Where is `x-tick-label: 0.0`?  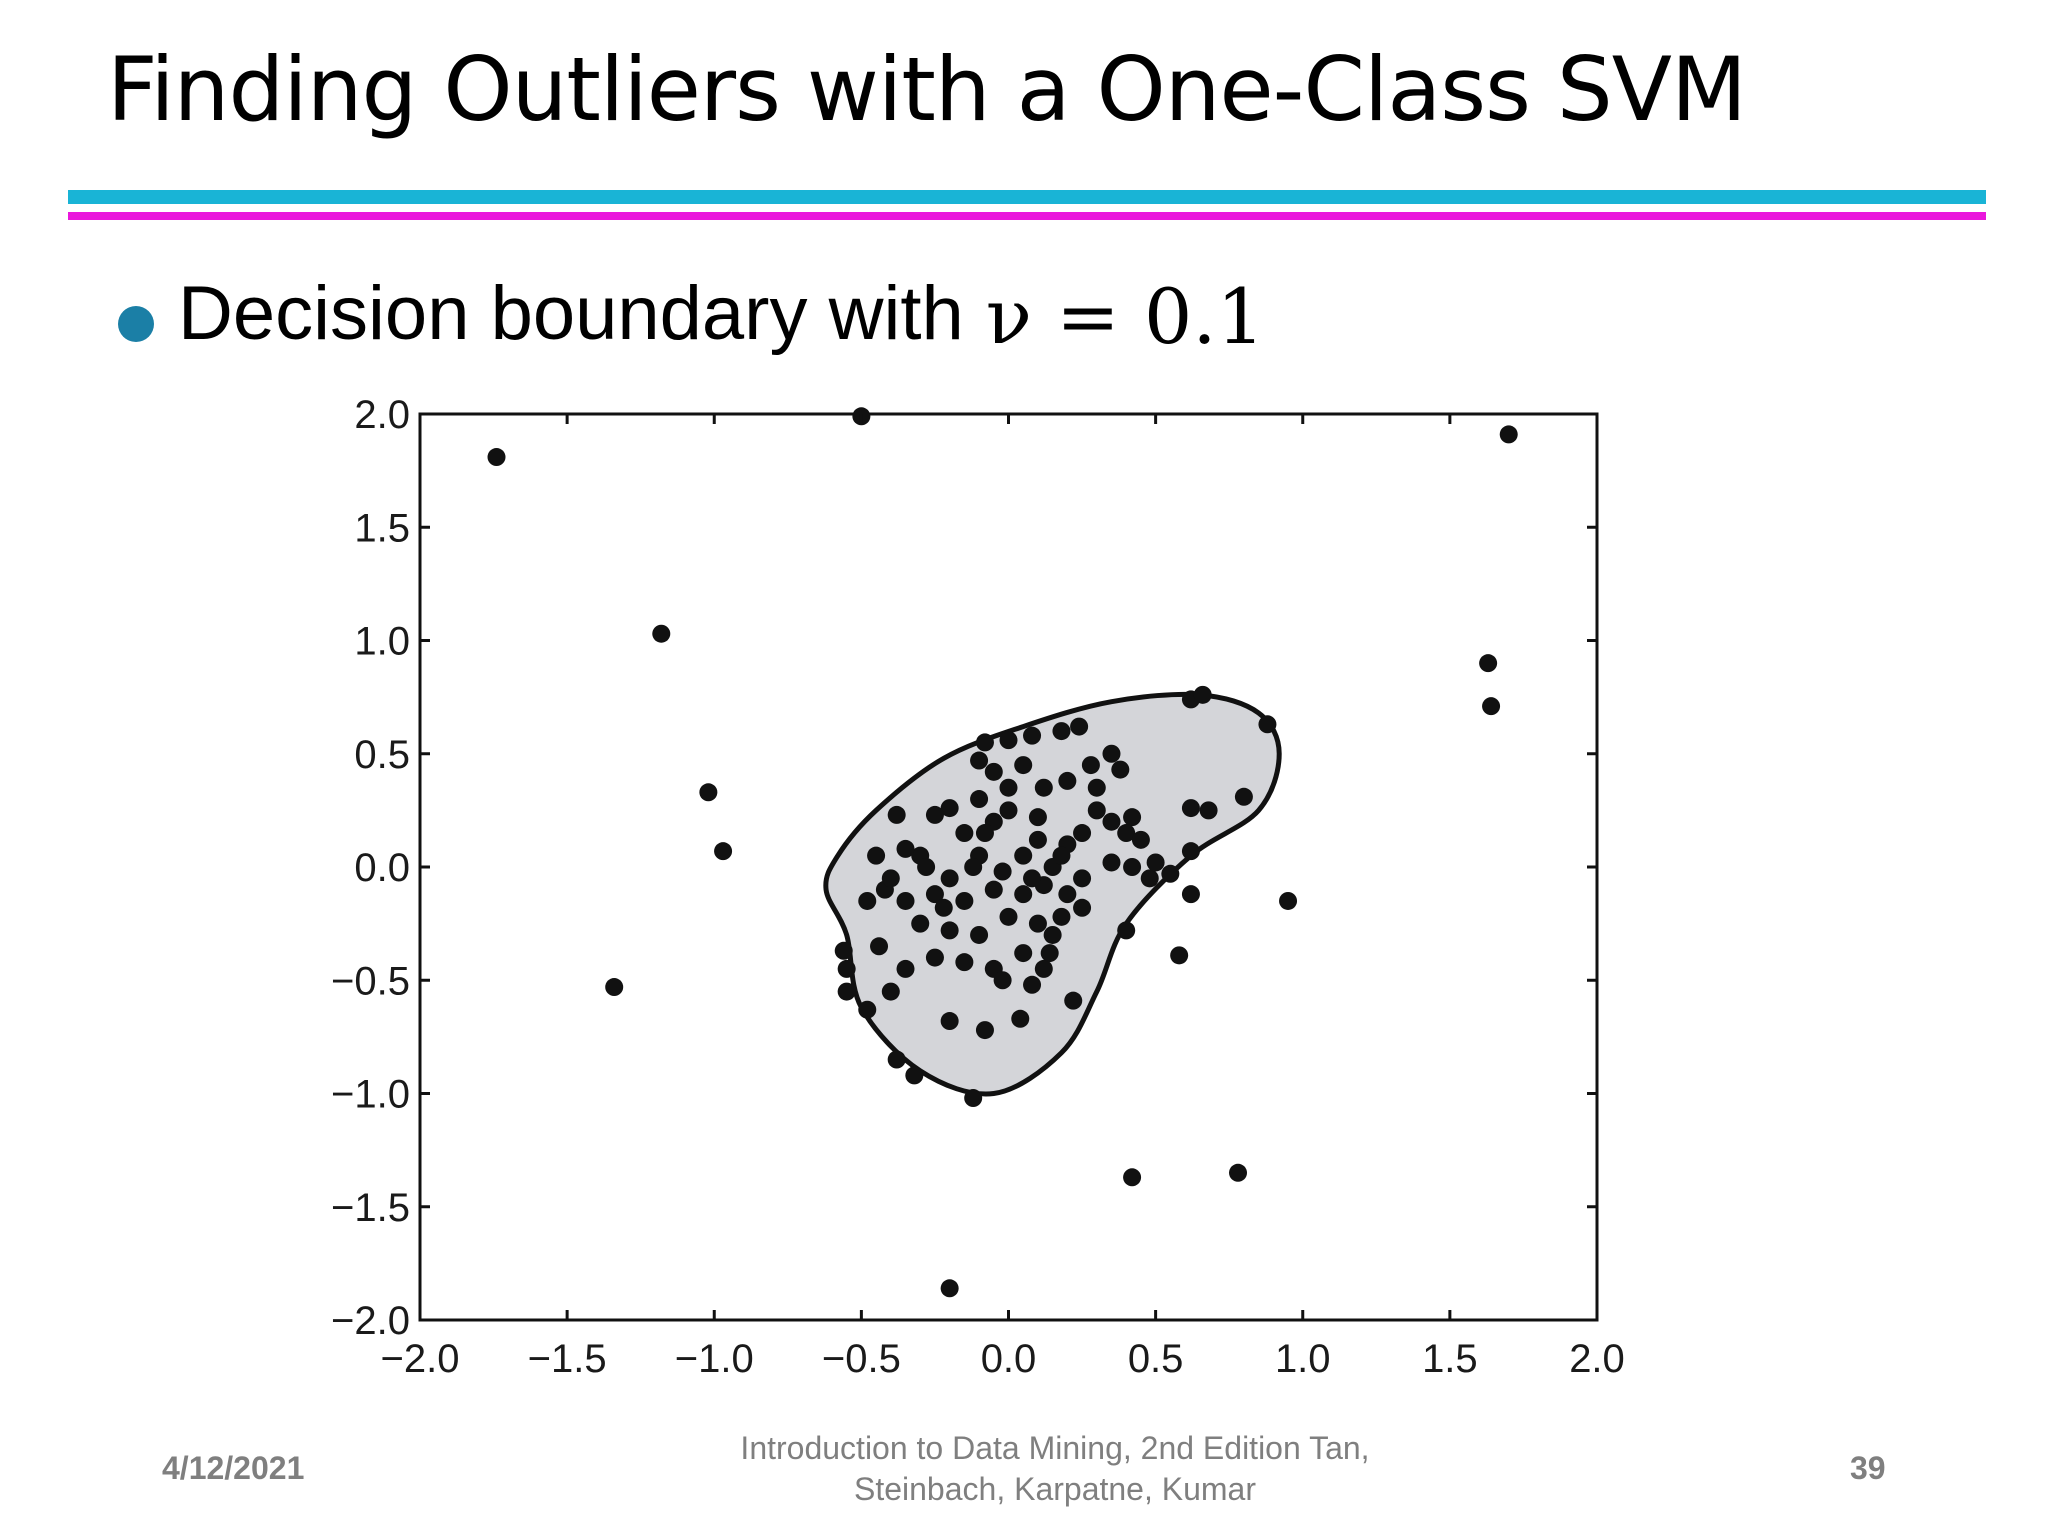 x-tick-label: 0.0 is located at coordinates (1009, 1359).